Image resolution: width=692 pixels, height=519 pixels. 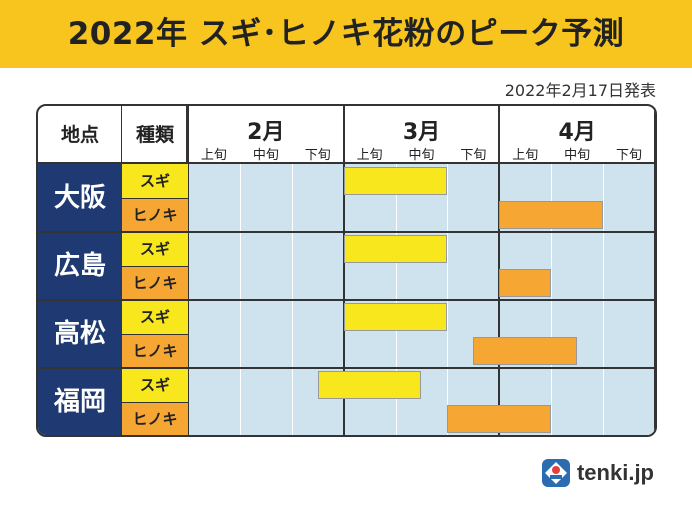 I want to click on place-cell: 高松, so click(x=80, y=334).